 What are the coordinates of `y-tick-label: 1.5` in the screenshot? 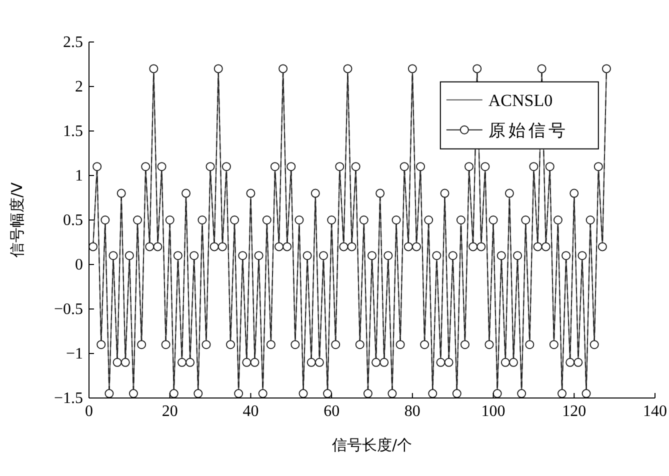 It's located at (73, 131).